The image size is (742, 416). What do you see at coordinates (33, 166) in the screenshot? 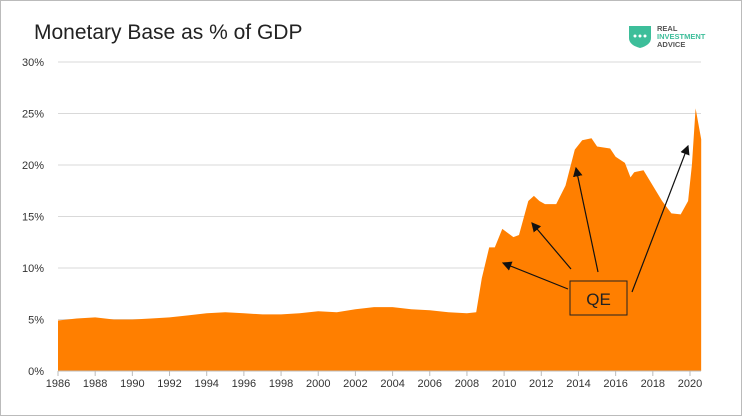
I see `y-tick-label: 20%` at bounding box center [33, 166].